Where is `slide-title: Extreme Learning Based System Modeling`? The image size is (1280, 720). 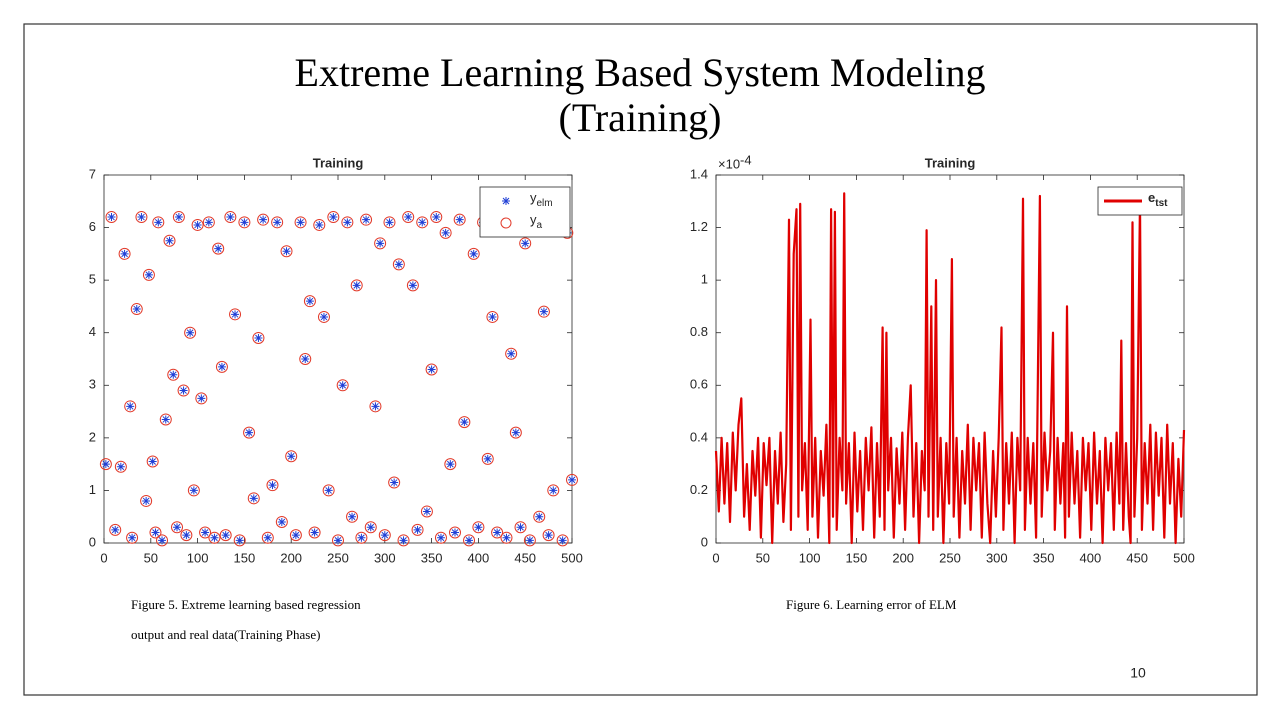 slide-title: Extreme Learning Based System Modeling is located at coordinates (640, 72).